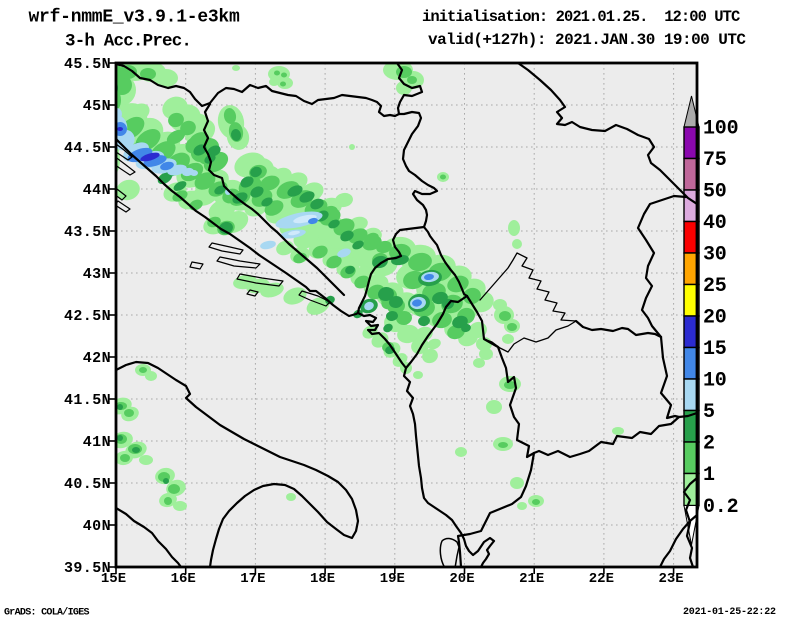  What do you see at coordinates (392, 579) in the screenshot?
I see `svg-text: 19E` at bounding box center [392, 579].